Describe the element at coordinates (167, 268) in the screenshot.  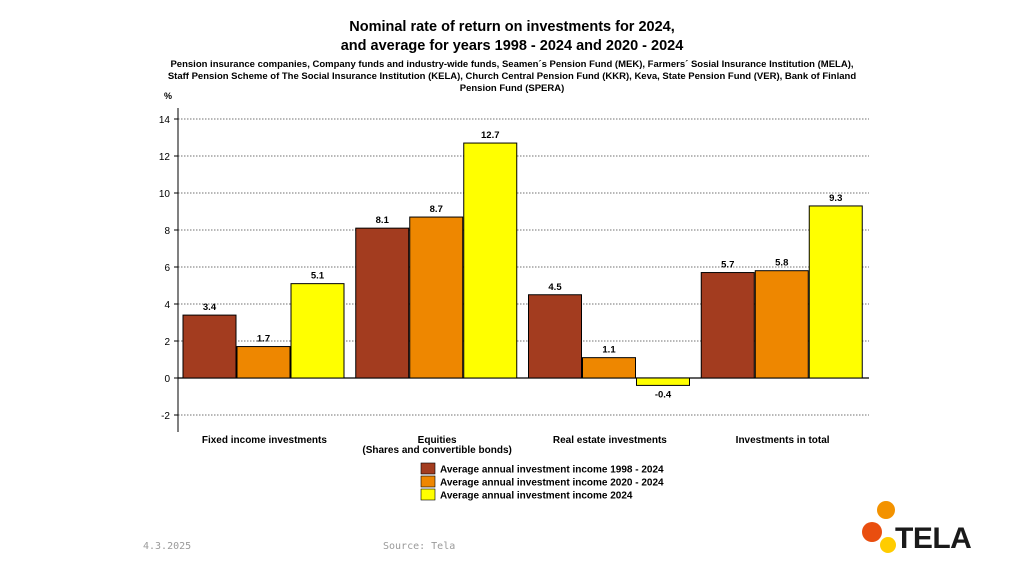
I see `y-tick-label: 6` at that location.